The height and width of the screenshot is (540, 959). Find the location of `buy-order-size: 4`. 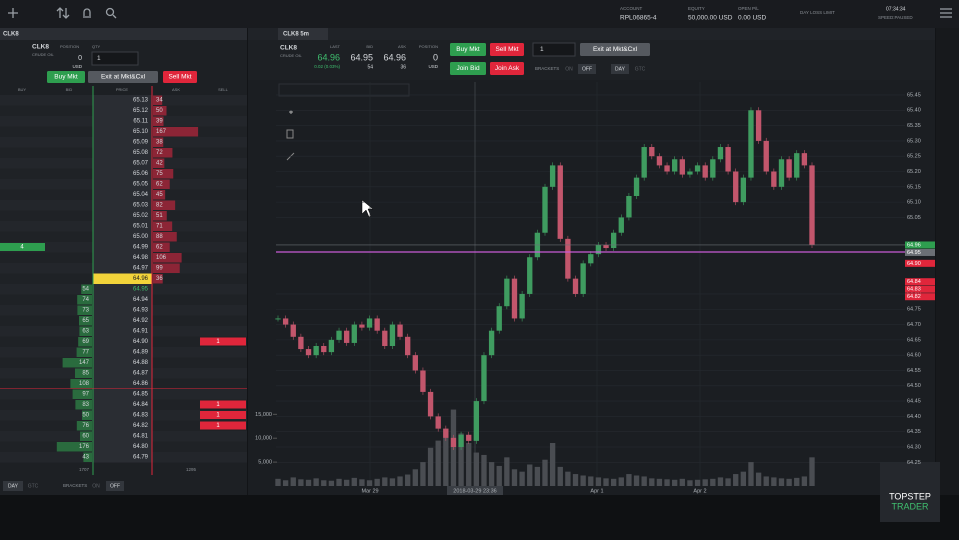

buy-order-size: 4 is located at coordinates (22, 248).